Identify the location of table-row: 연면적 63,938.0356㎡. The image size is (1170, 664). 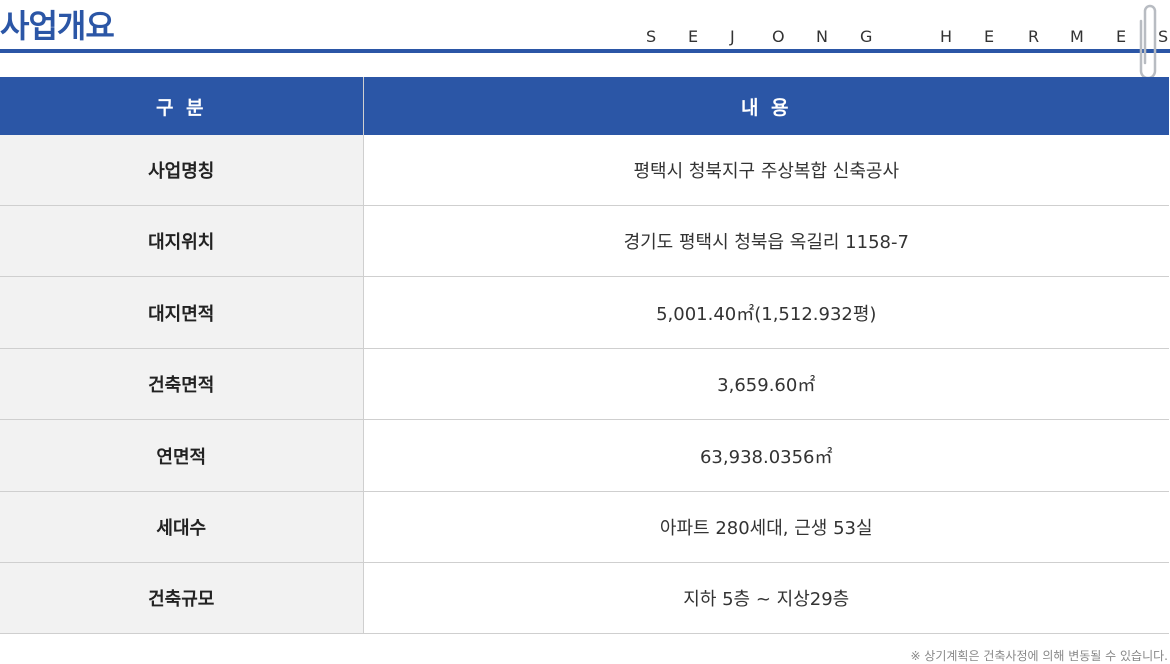
(584, 455).